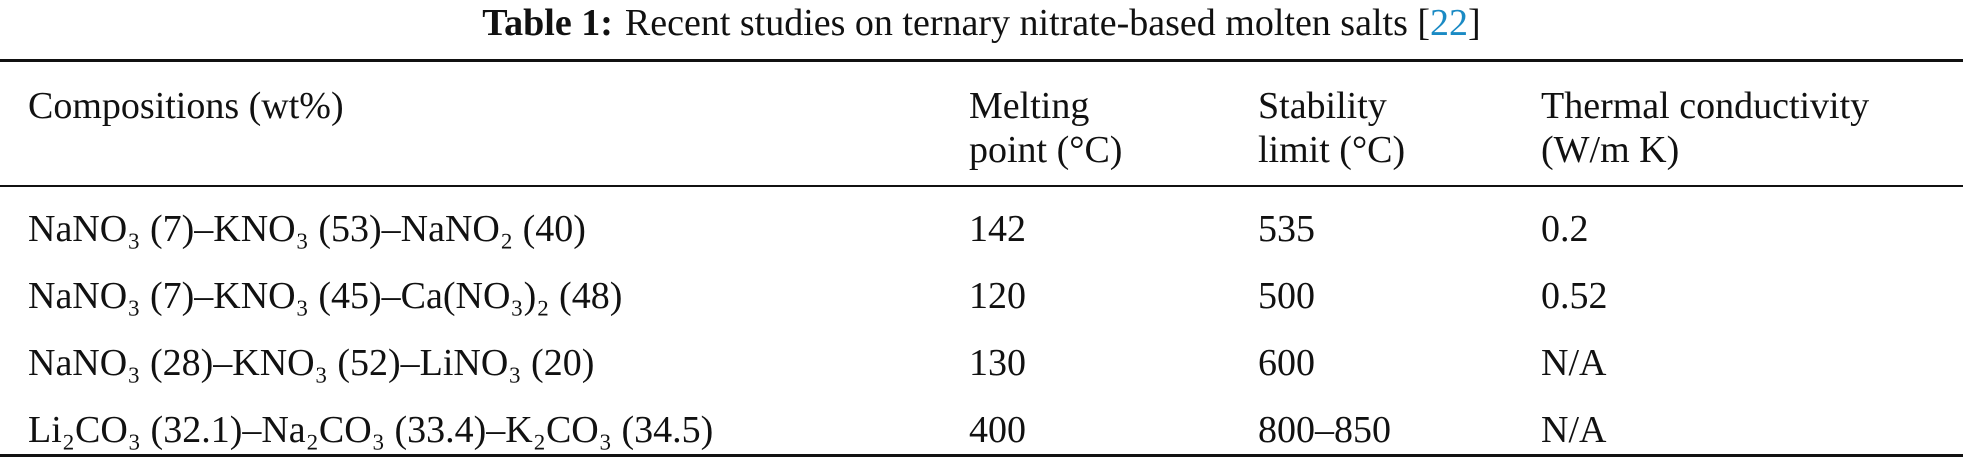 Image resolution: width=1963 pixels, height=460 pixels. I want to click on caption-ref-close: ], so click(1474, 23).